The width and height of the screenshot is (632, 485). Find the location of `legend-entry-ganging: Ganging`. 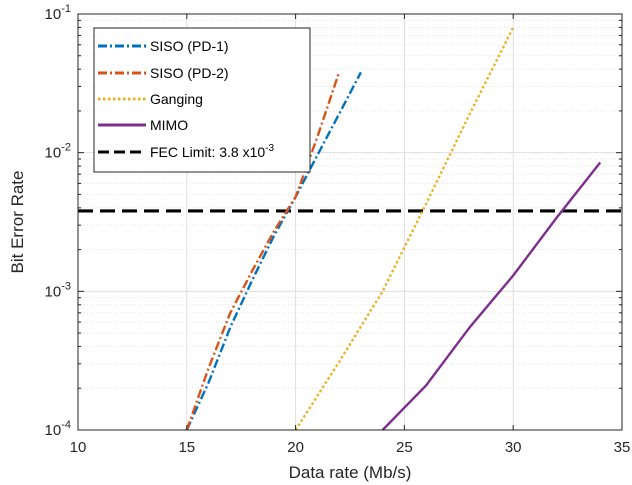

legend-entry-ganging: Ganging is located at coordinates (150, 99).